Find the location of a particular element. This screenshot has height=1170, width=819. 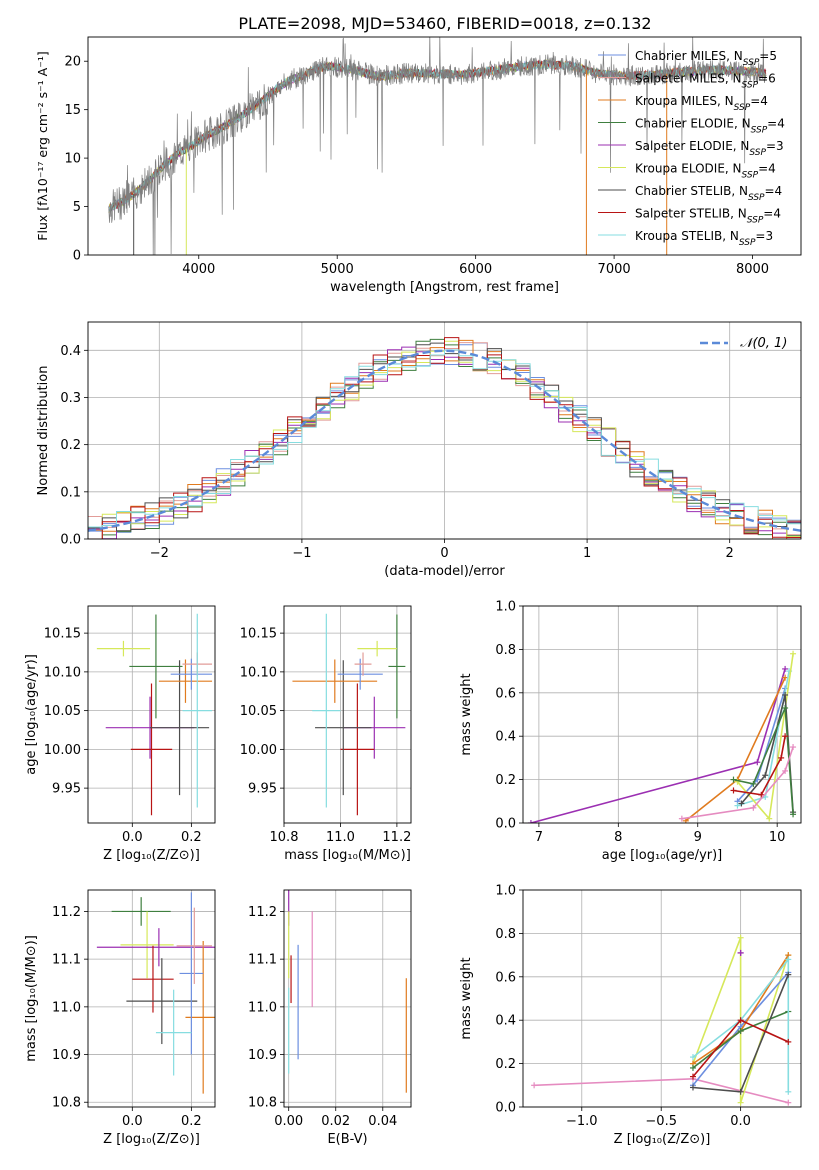

x-tick-label: 0.0 is located at coordinates (132, 1121).